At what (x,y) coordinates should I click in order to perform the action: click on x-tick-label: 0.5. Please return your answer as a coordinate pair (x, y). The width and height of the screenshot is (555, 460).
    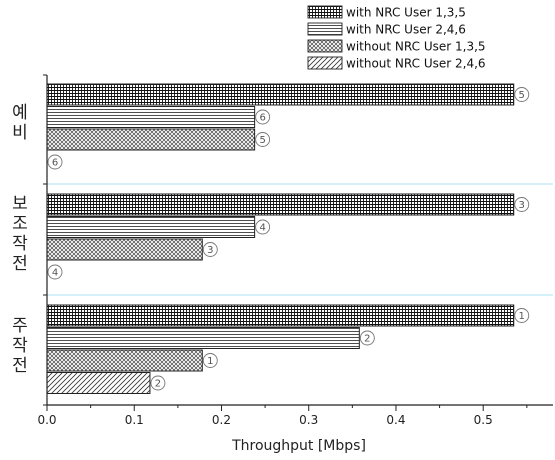
    Looking at the image, I should click on (483, 420).